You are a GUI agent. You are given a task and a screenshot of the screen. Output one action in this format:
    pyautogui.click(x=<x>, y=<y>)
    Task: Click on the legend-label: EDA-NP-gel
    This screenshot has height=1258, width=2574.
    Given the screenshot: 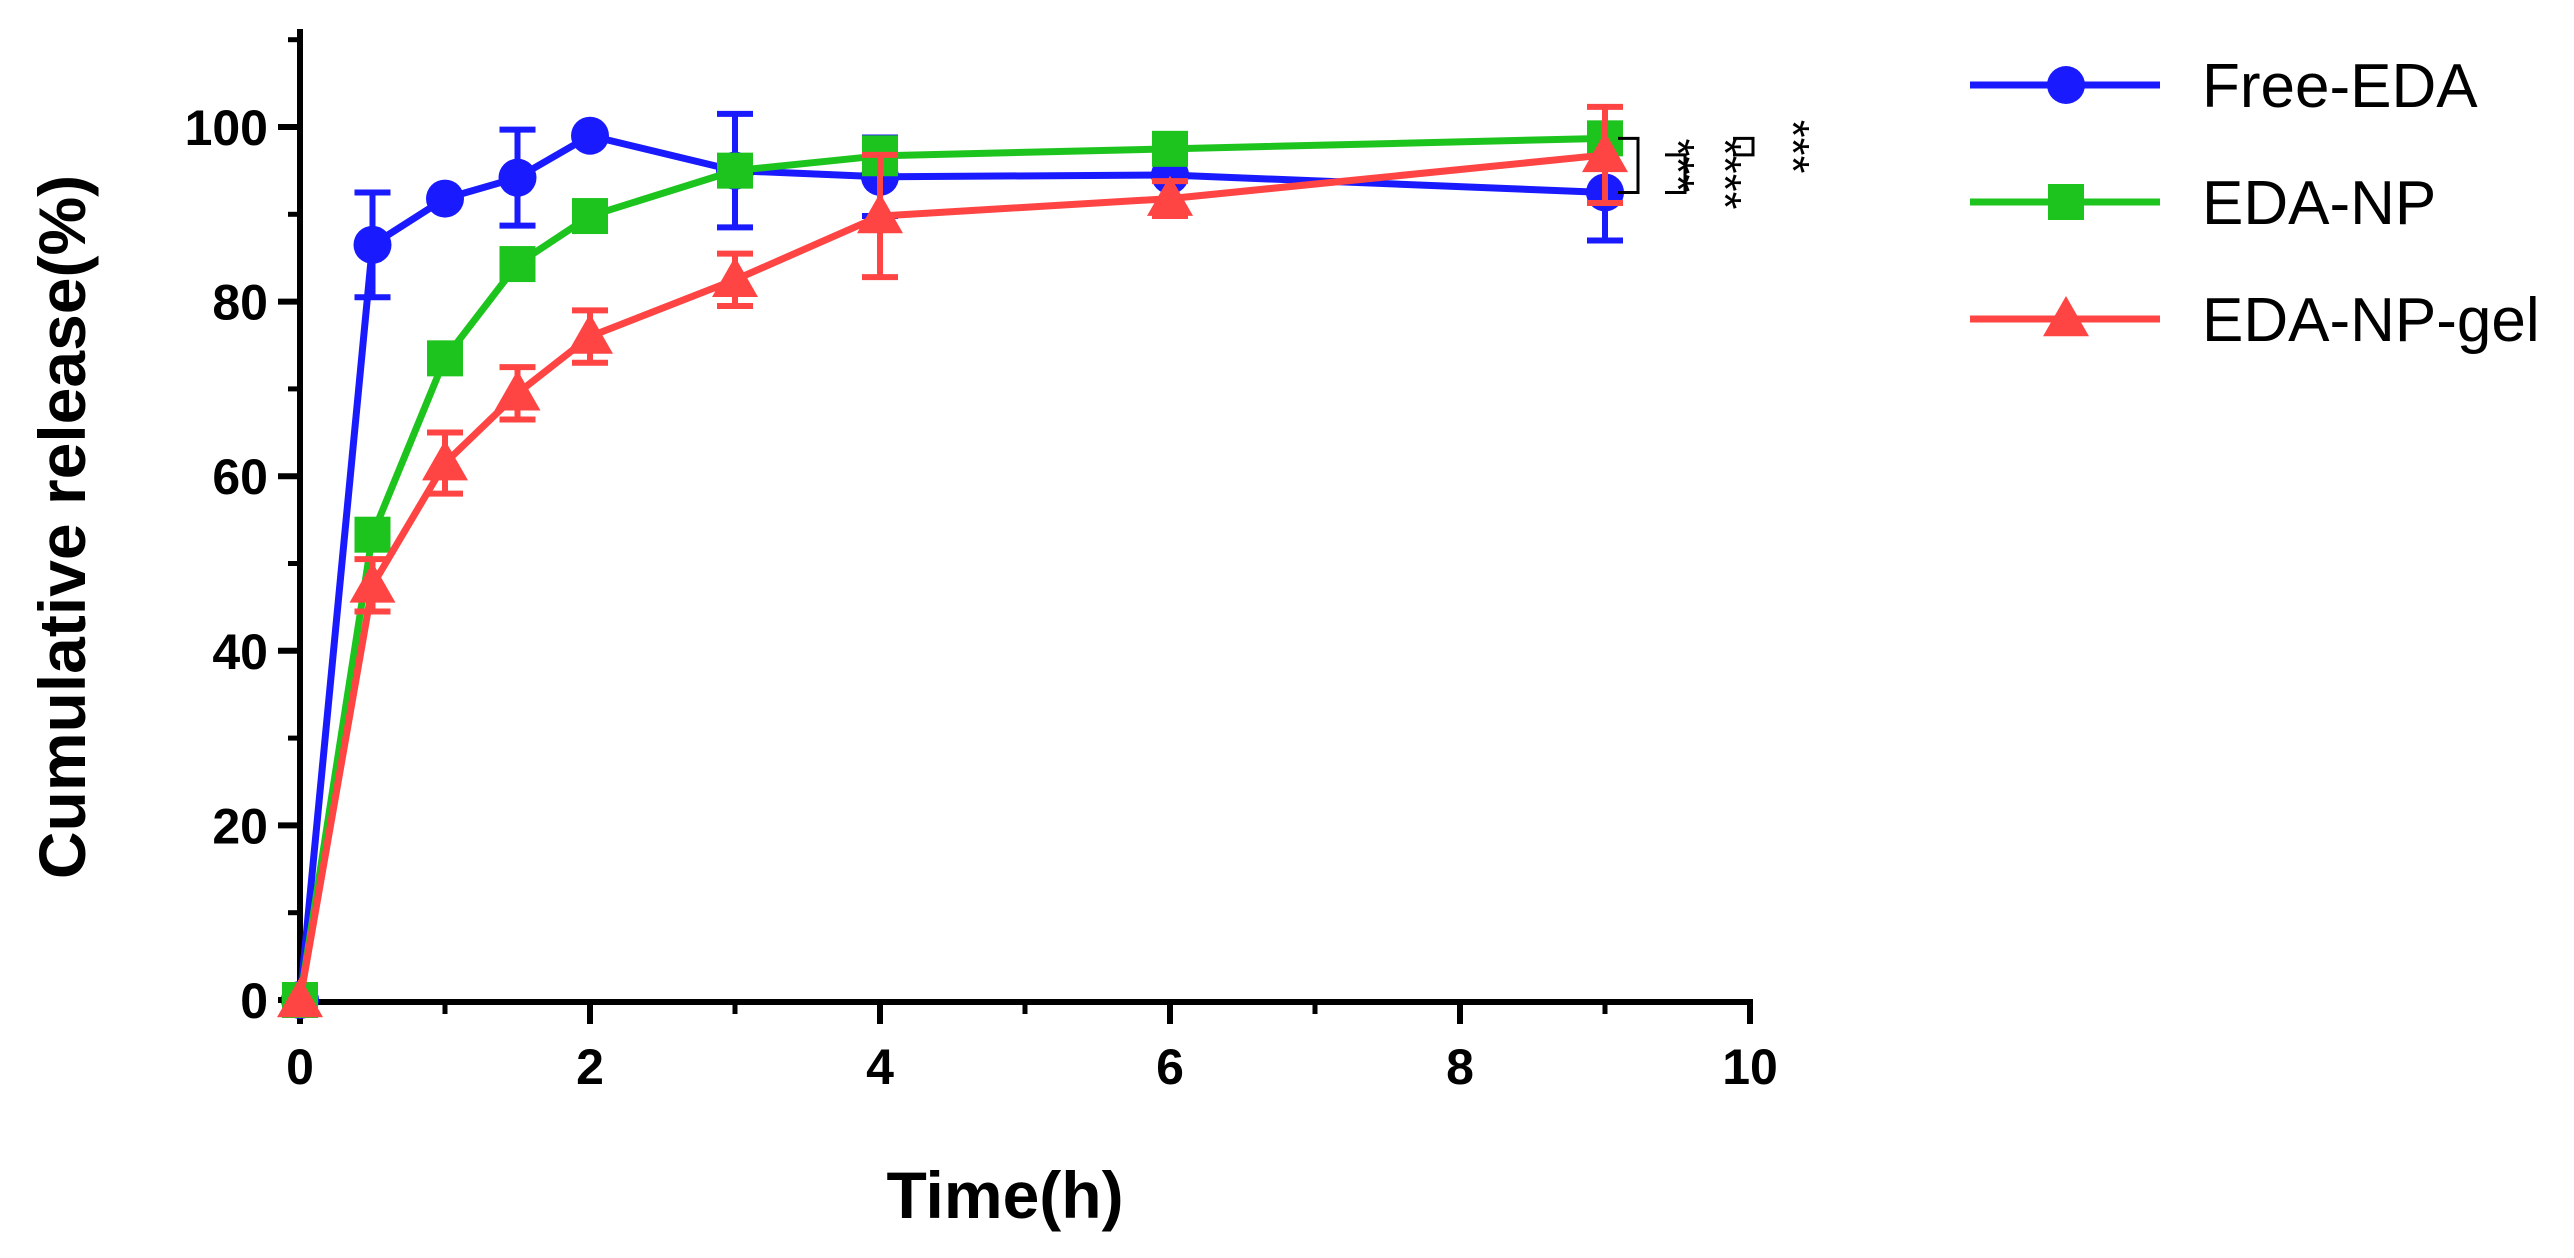 What is the action you would take?
    pyautogui.click(x=2371, y=320)
    